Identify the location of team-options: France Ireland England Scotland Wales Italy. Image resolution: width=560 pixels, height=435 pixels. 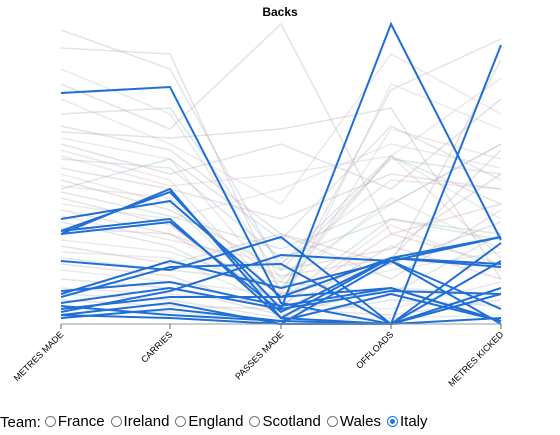
(235, 422).